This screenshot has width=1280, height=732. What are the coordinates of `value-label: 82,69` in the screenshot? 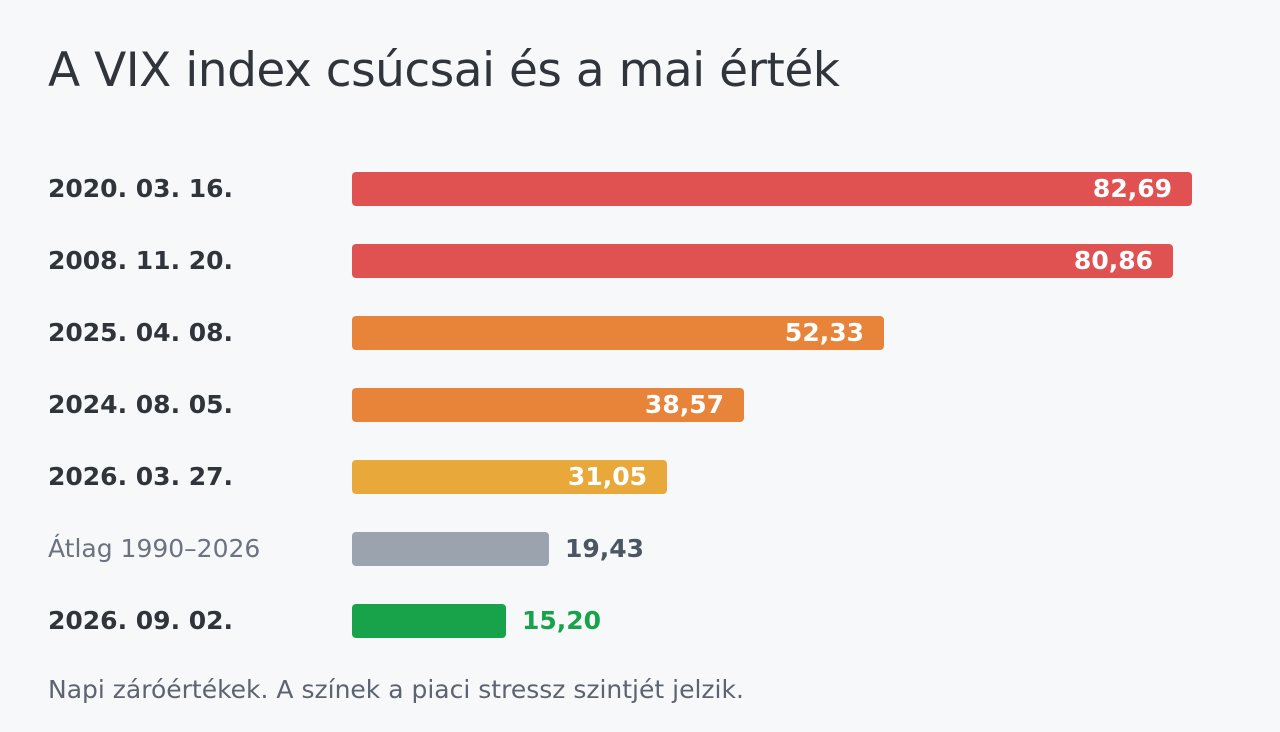 It's located at (1132, 188).